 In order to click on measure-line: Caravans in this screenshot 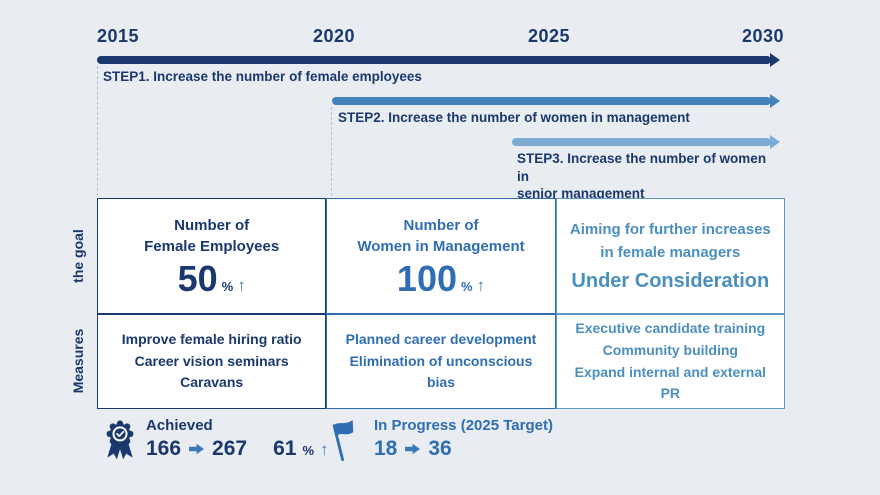, I will do `click(212, 382)`.